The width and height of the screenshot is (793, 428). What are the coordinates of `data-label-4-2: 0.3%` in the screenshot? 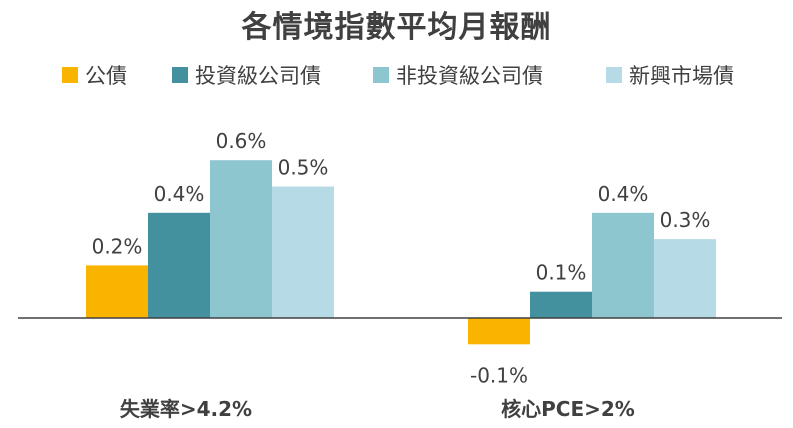 It's located at (685, 220).